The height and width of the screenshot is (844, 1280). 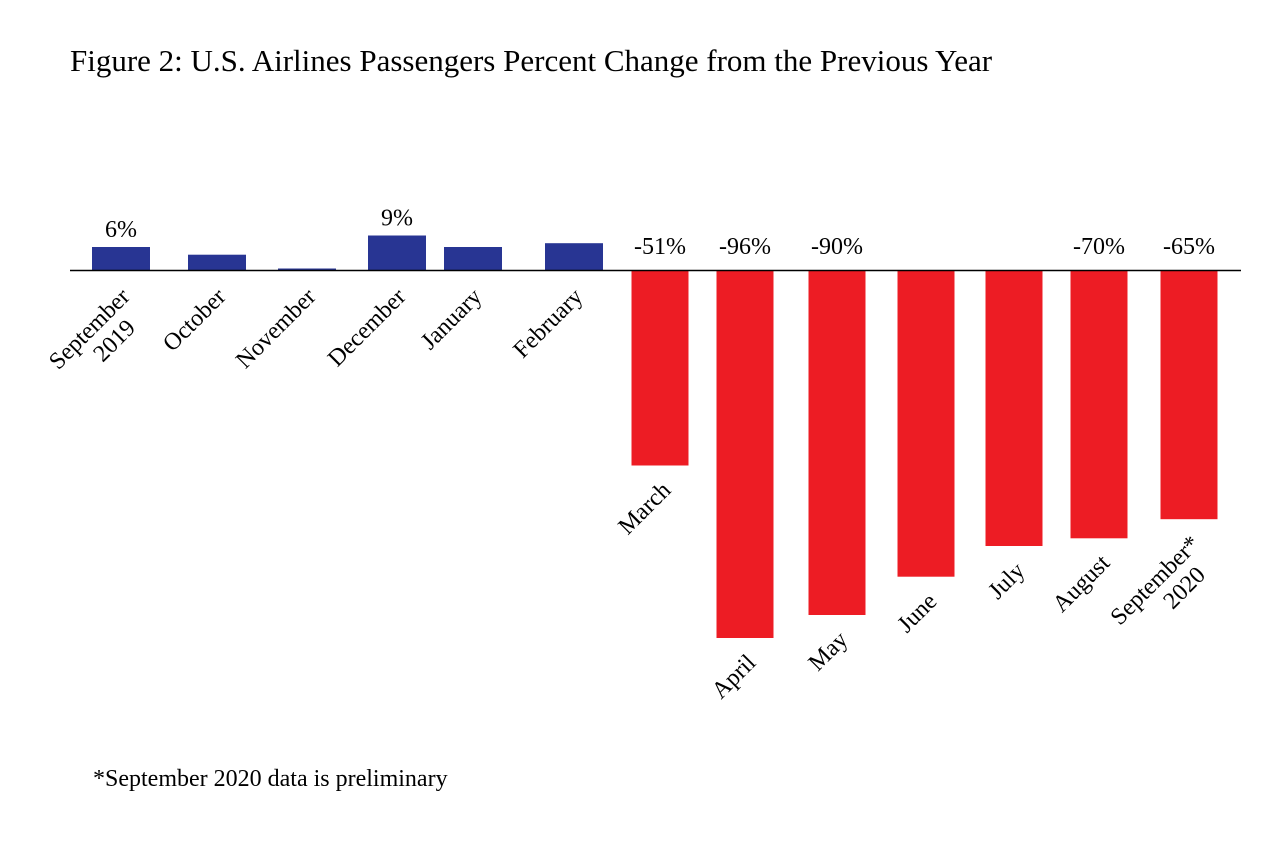 I want to click on data-label-8: -90%, so click(x=837, y=247).